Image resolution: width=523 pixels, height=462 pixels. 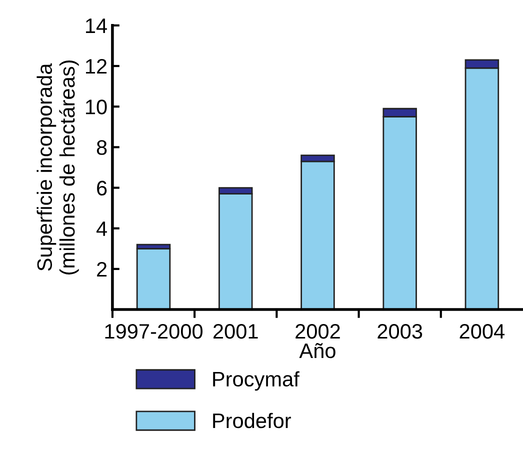 What do you see at coordinates (57, 167) in the screenshot?
I see `y-axis-title: Superficie incorporada (millones de hectáreas)` at bounding box center [57, 167].